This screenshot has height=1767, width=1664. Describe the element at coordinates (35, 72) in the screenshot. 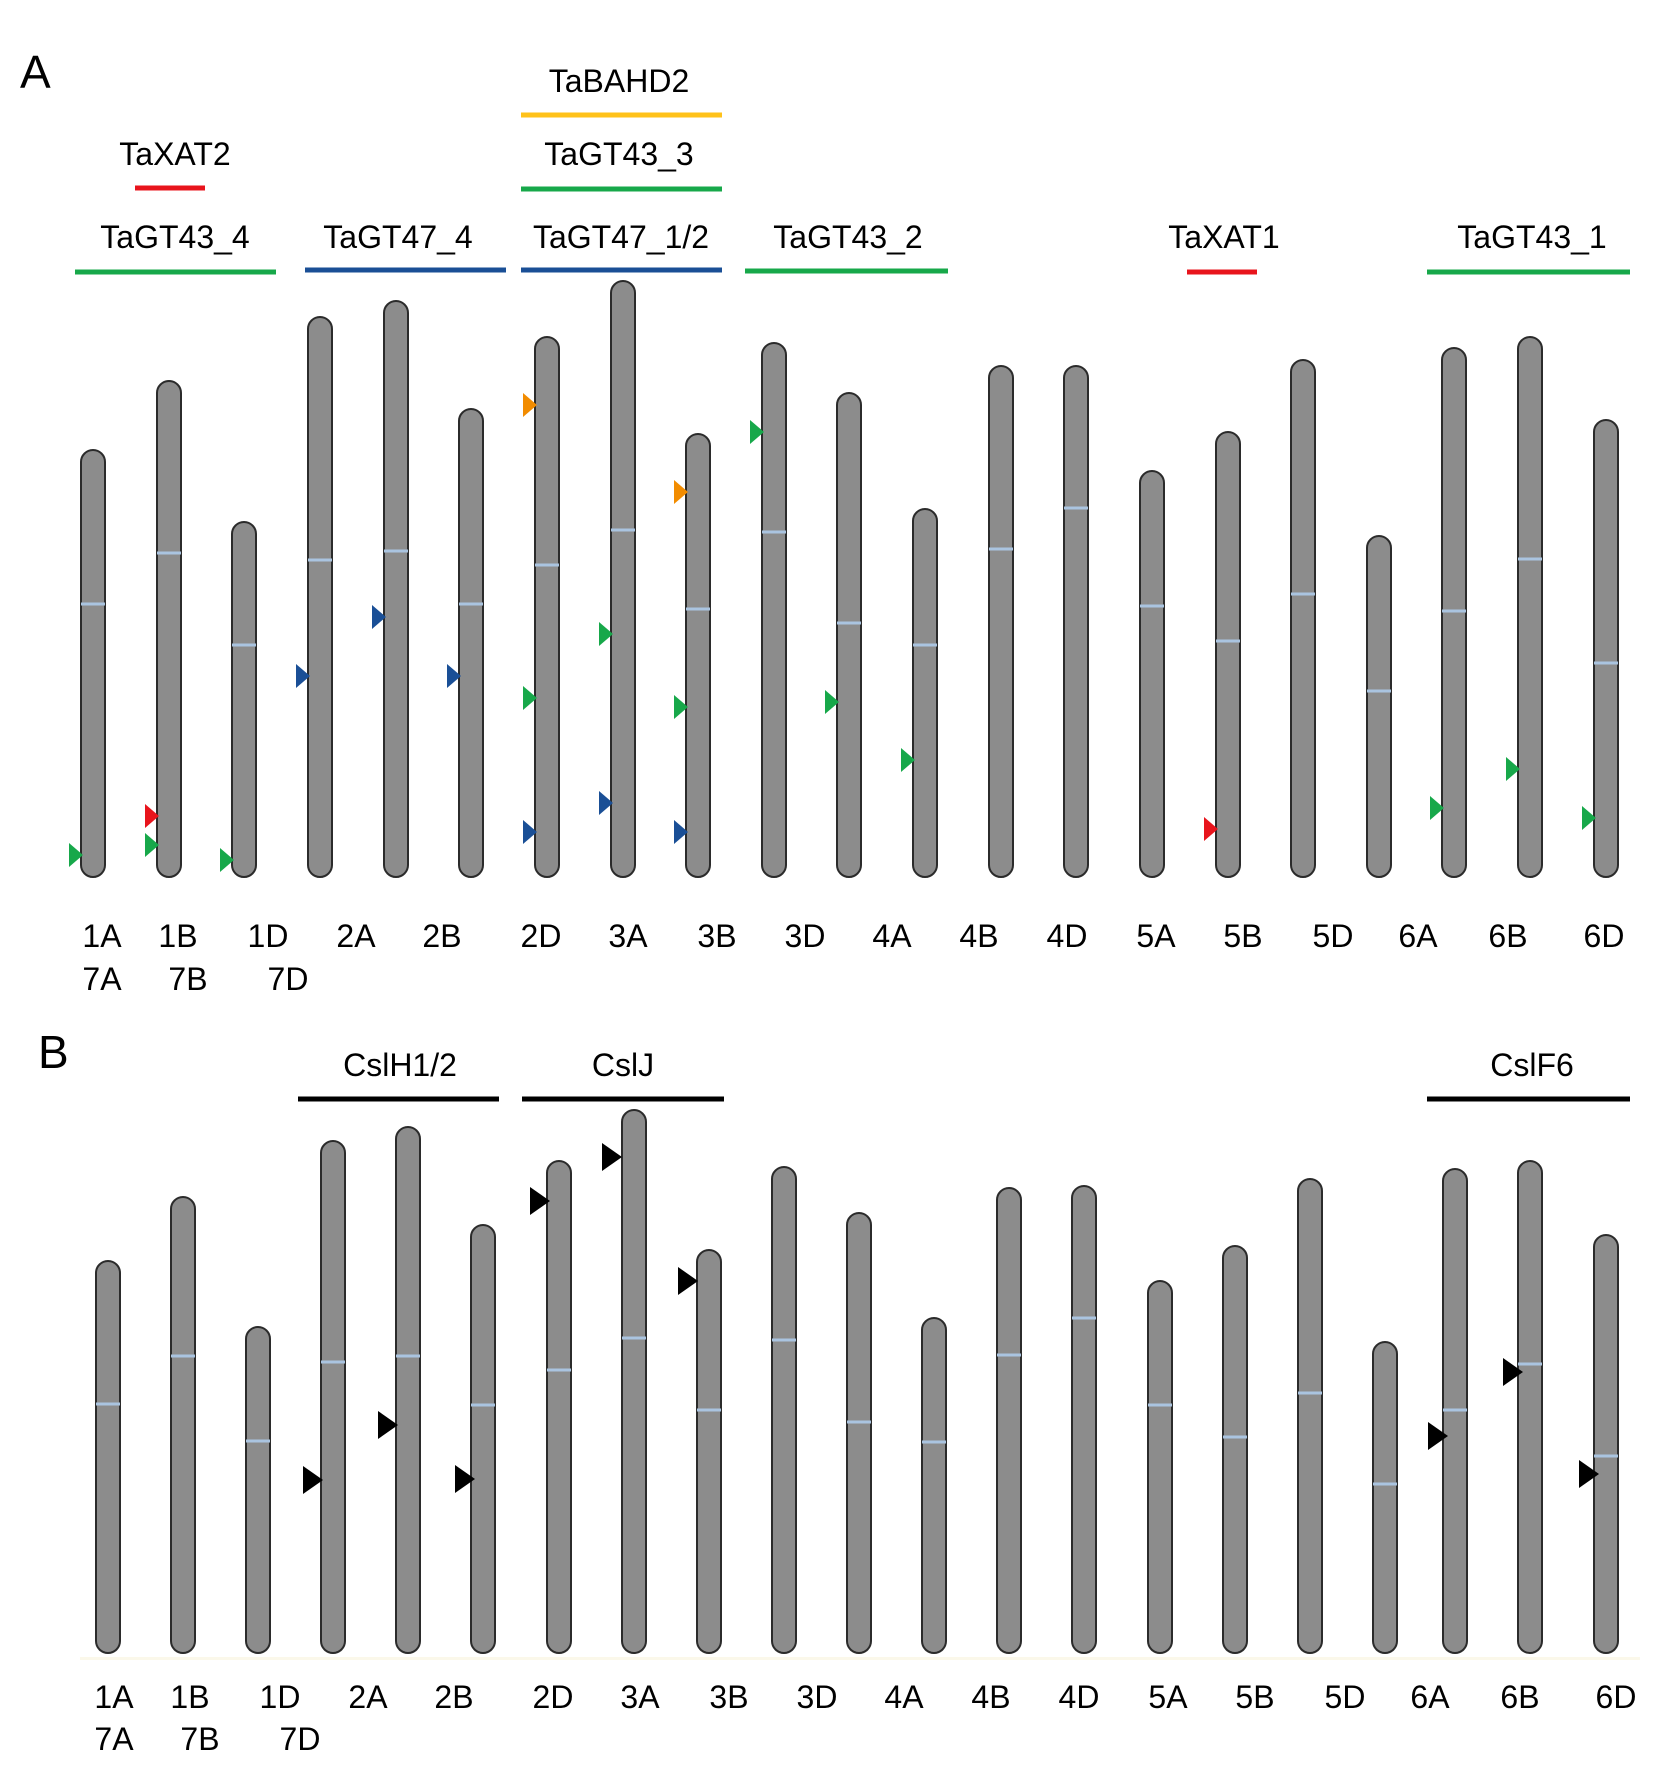

I see `panel-a-letter: A` at that location.